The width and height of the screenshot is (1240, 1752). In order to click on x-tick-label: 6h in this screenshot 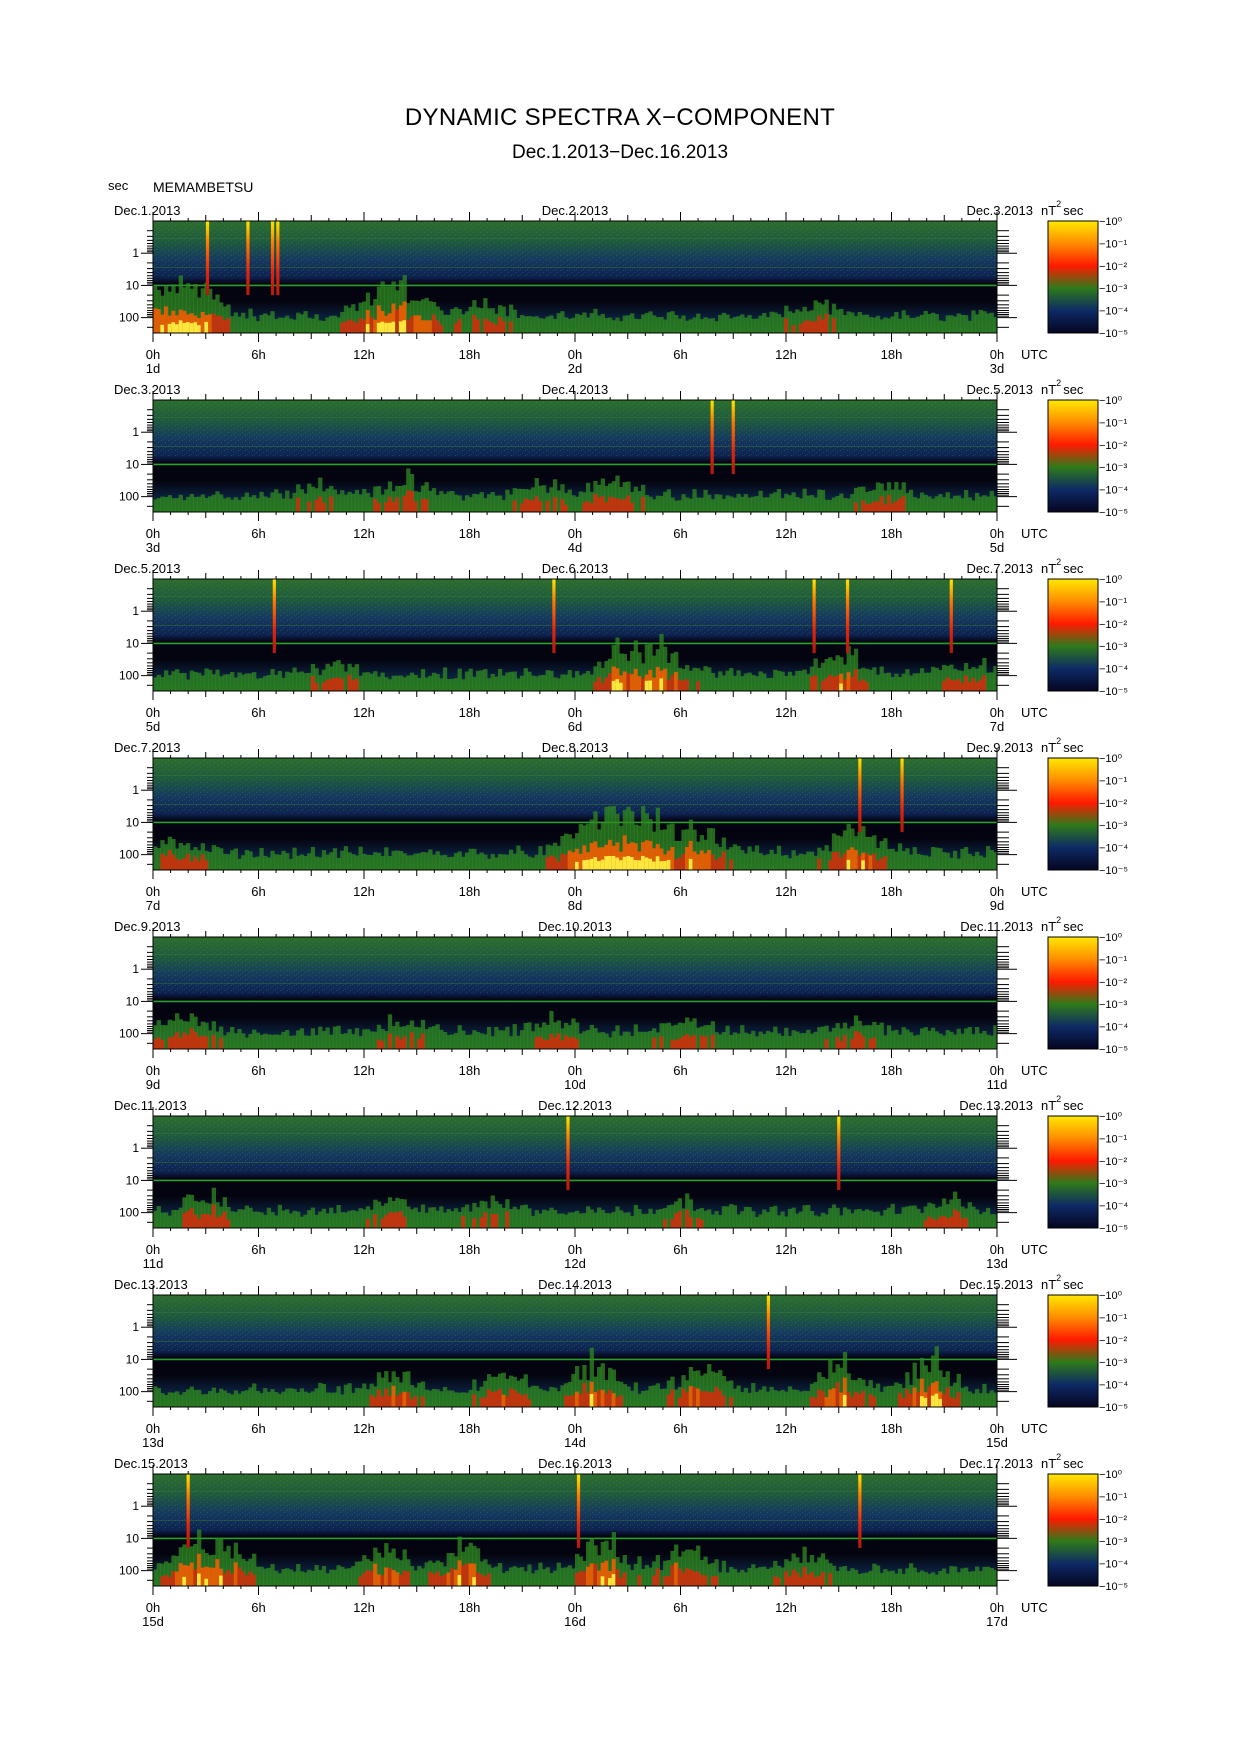, I will do `click(680, 354)`.